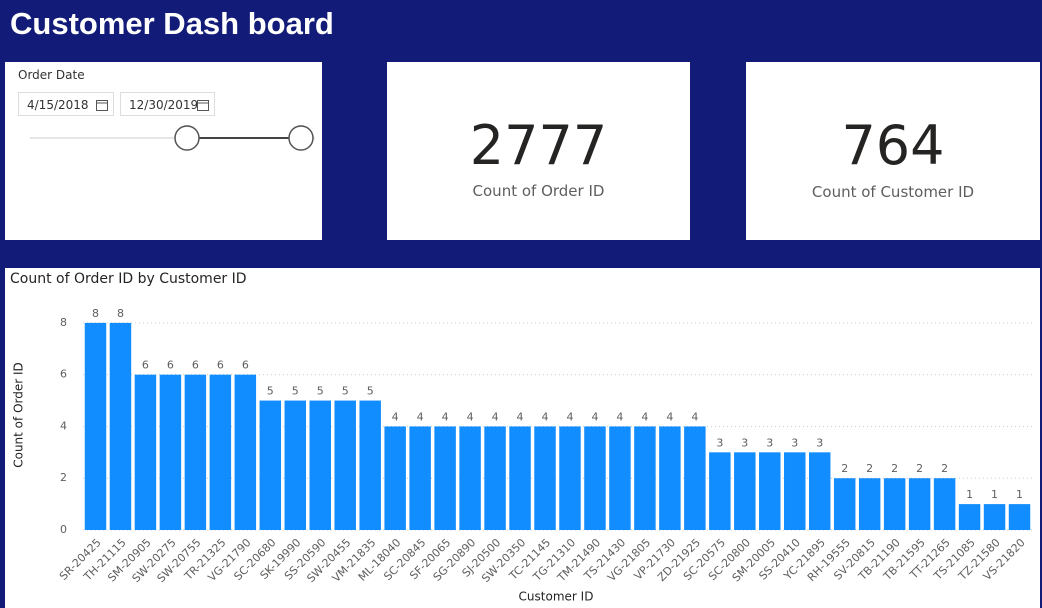  Describe the element at coordinates (63, 322) in the screenshot. I see `y-tick-label: 8` at that location.